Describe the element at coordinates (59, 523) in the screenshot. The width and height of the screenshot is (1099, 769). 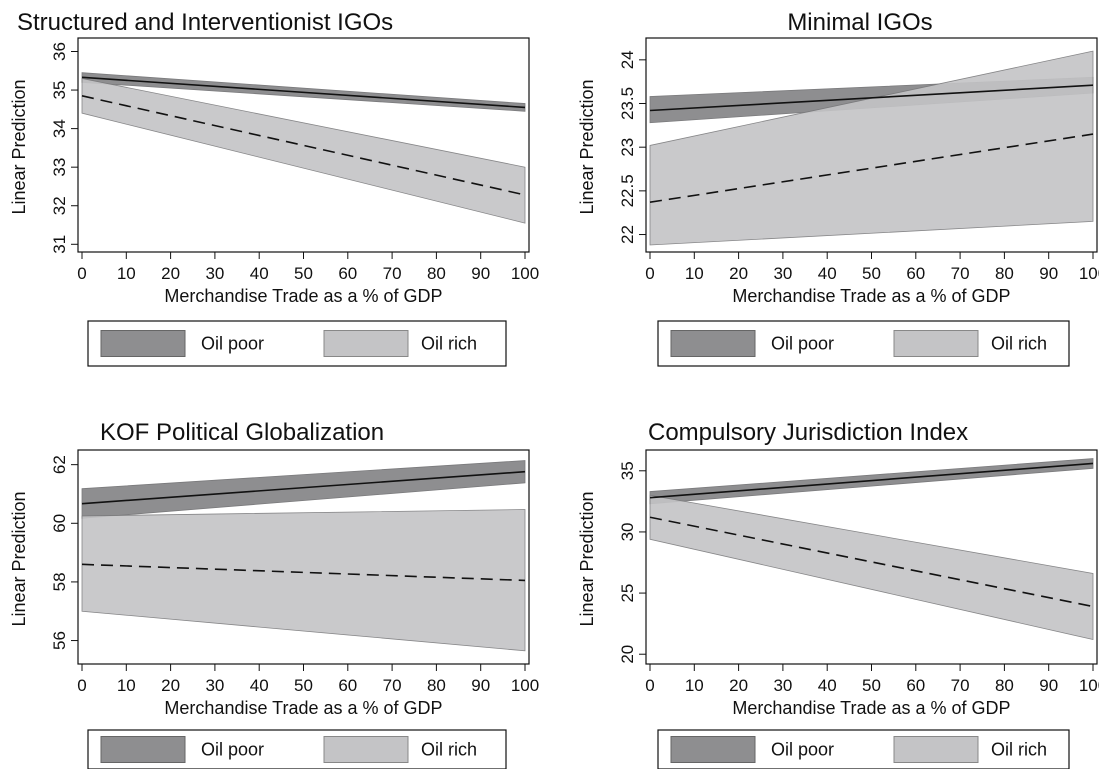
I see `y-tick-label: 60` at that location.